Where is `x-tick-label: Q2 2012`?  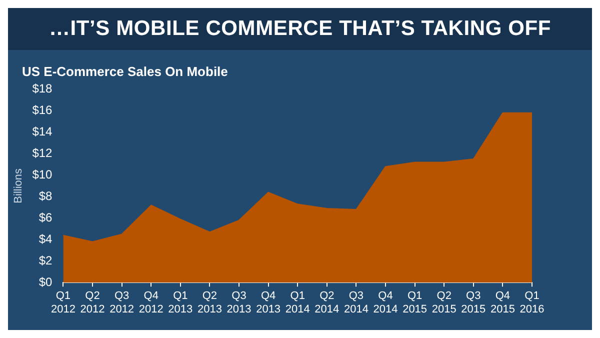 x-tick-label: Q2 2012 is located at coordinates (92, 303).